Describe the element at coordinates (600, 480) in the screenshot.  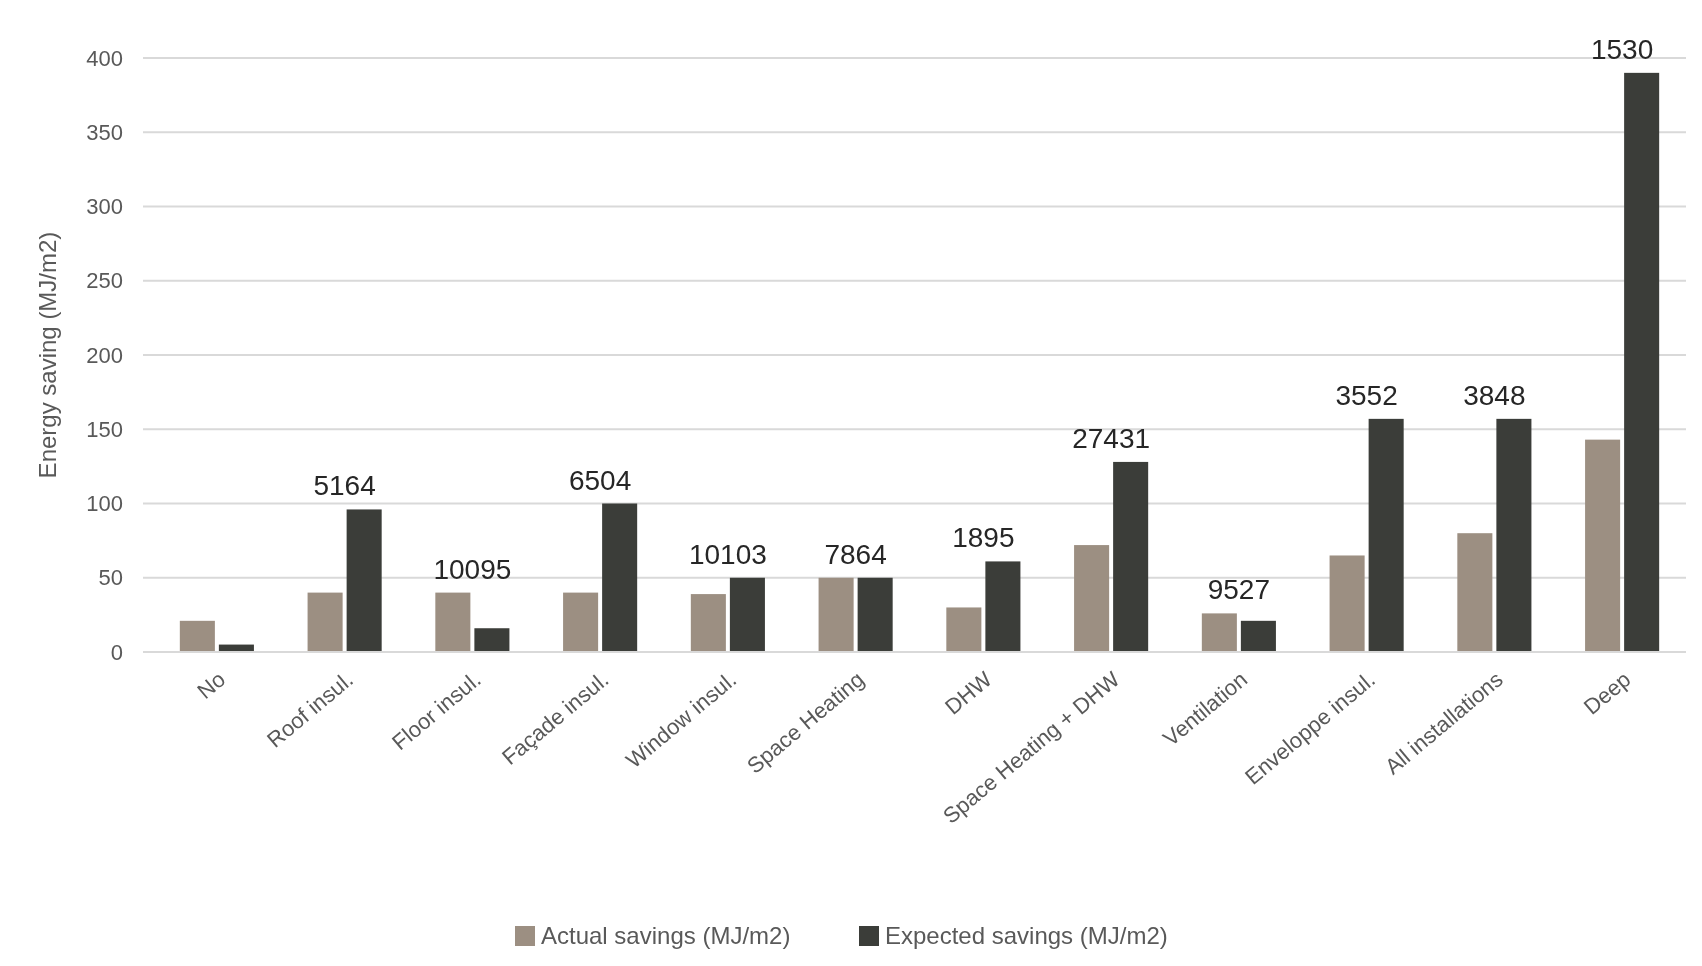
I see `annotation: 6504` at that location.